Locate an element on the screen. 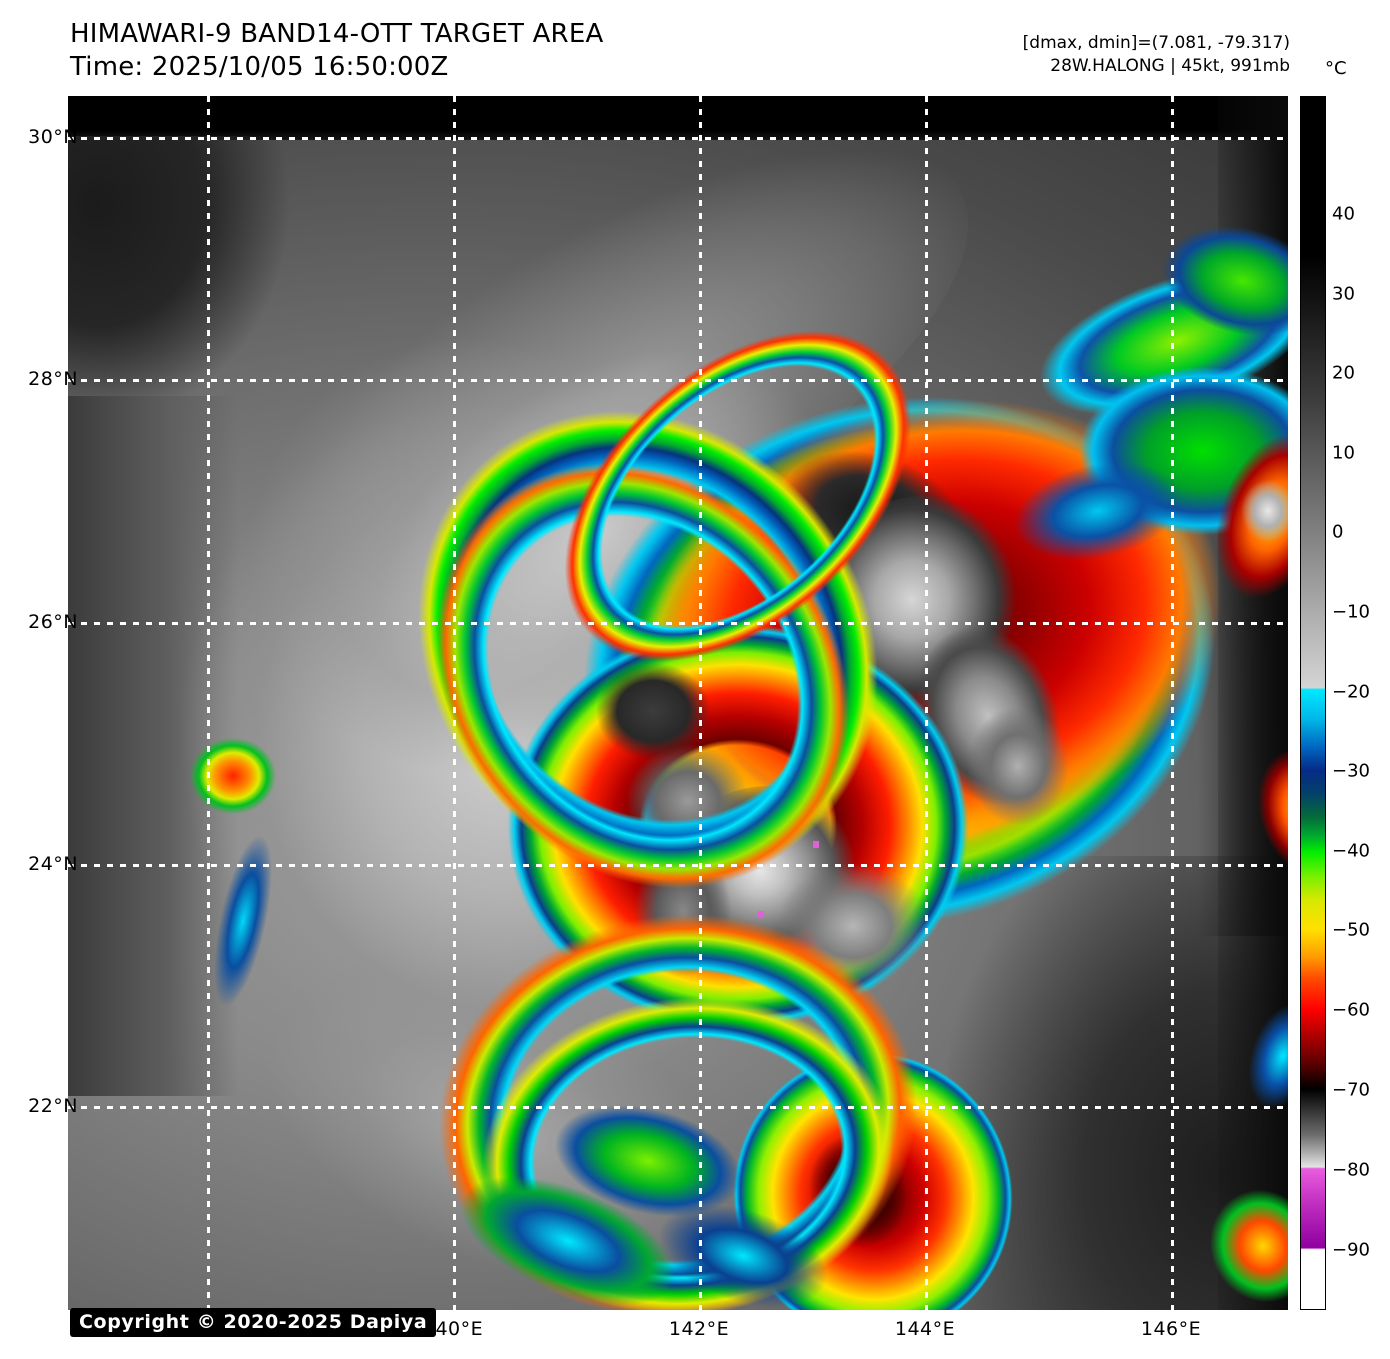 The width and height of the screenshot is (1390, 1359). storm-info-readout: 28W.HALONG | 45kt, 991mb is located at coordinates (1170, 66).